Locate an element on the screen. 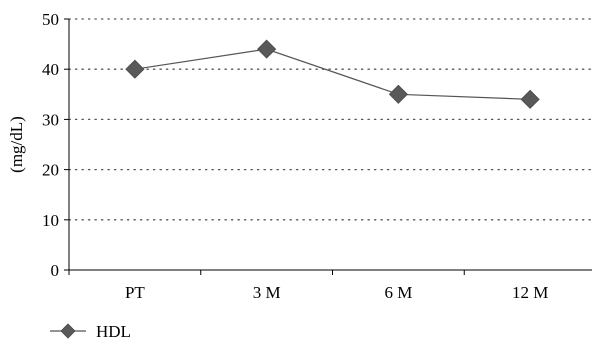 This screenshot has width=596, height=359. legend-label: HDL is located at coordinates (113, 331).